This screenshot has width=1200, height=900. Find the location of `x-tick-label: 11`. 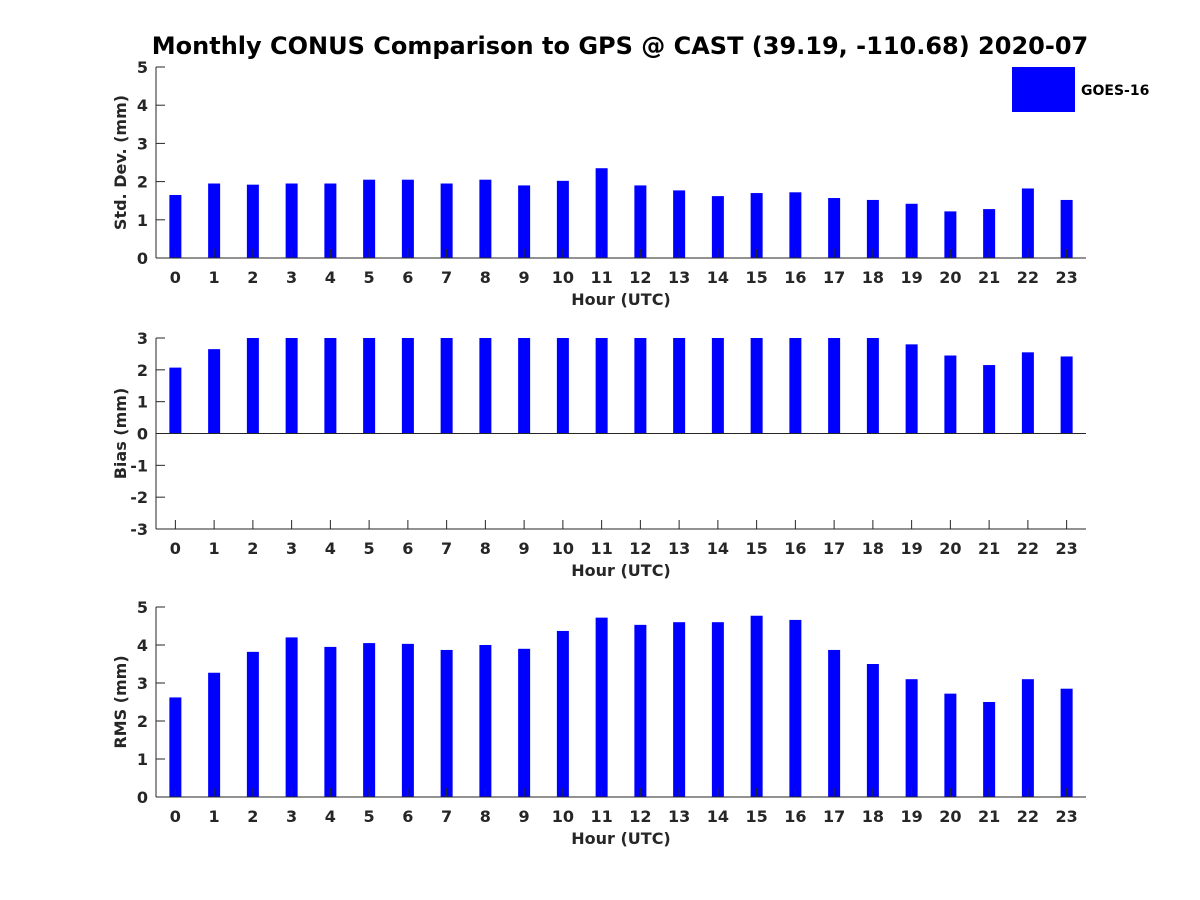

x-tick-label: 11 is located at coordinates (601, 548).